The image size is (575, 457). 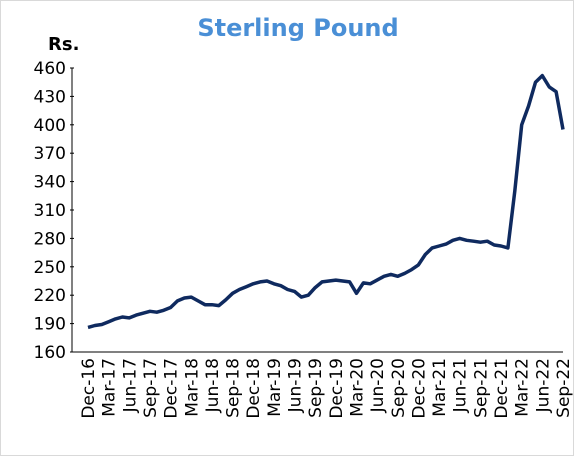 What do you see at coordinates (337, 388) in the screenshot?
I see `x-tick-label: Dec-19` at bounding box center [337, 388].